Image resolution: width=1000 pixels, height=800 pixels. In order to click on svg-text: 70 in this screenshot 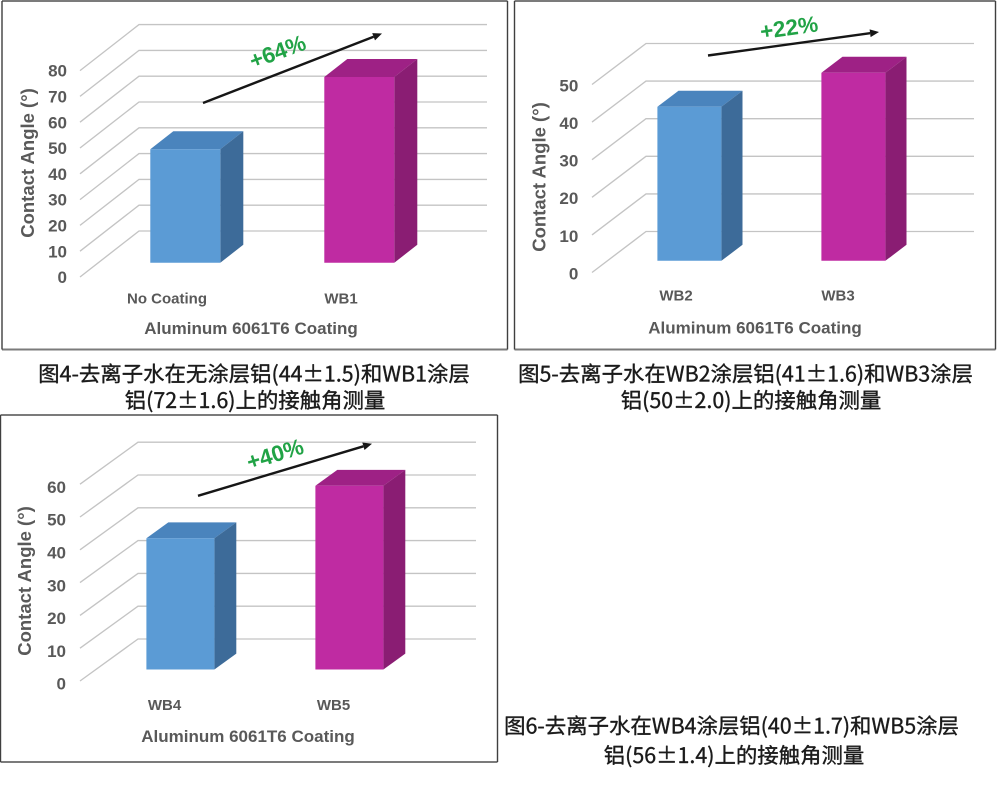, I will do `click(57, 97)`.